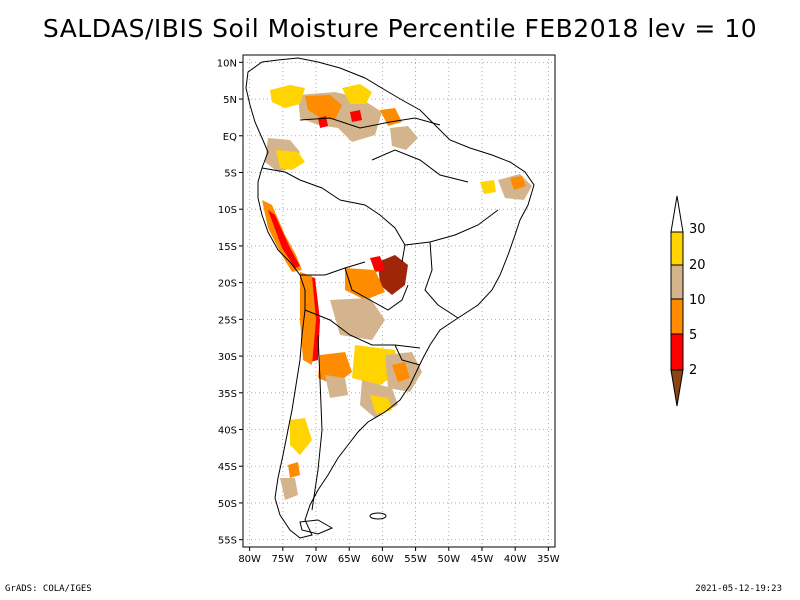  I want to click on legend-top-arrow, so click(677, 214).